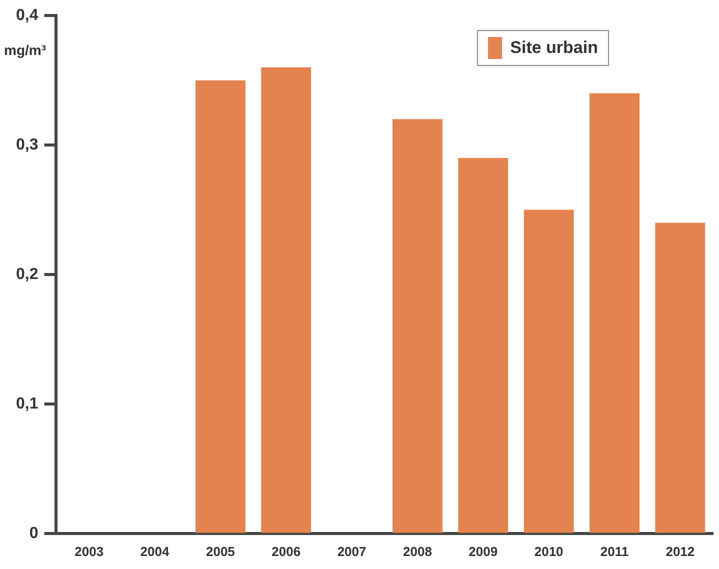 The image size is (719, 569). What do you see at coordinates (483, 551) in the screenshot?
I see `x-tick-label: 2009` at bounding box center [483, 551].